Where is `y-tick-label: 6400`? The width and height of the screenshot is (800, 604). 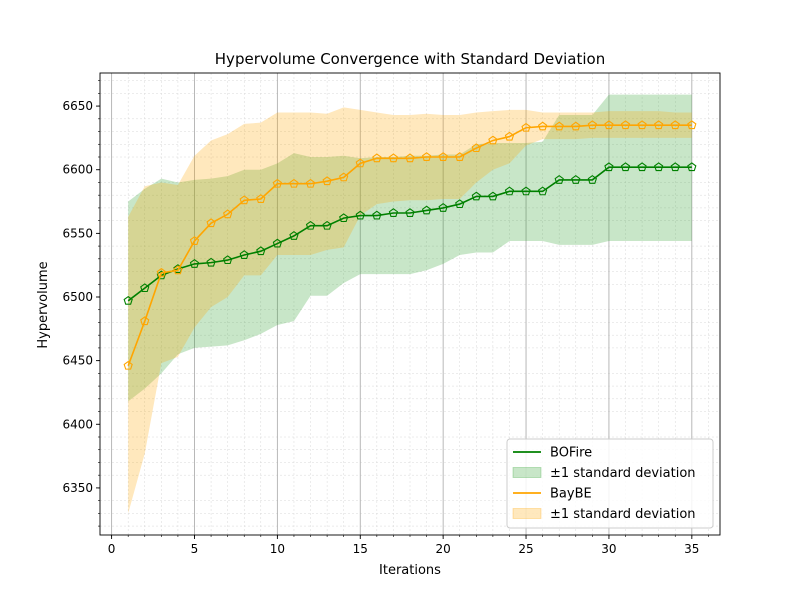 y-tick-label: 6400 is located at coordinates (77, 424).